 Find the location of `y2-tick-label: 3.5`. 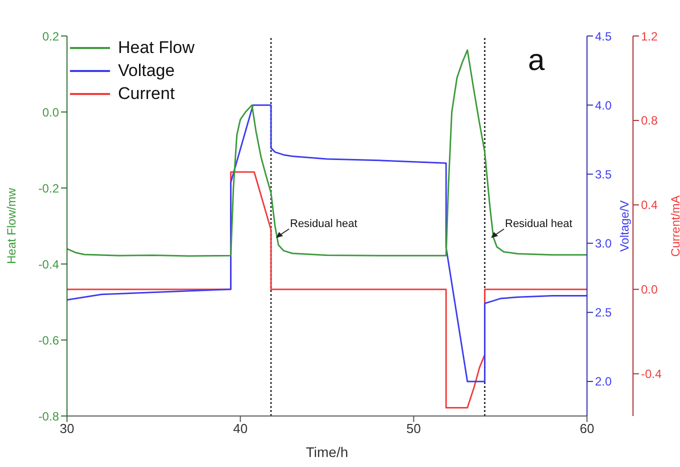

y2-tick-label: 3.5 is located at coordinates (603, 174).